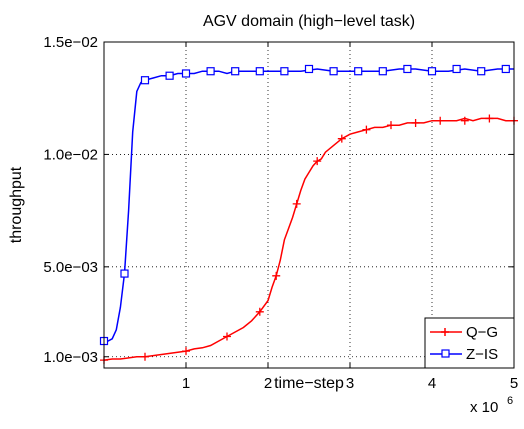  Describe the element at coordinates (445, 332) in the screenshot. I see `legend-marker-plus` at that location.